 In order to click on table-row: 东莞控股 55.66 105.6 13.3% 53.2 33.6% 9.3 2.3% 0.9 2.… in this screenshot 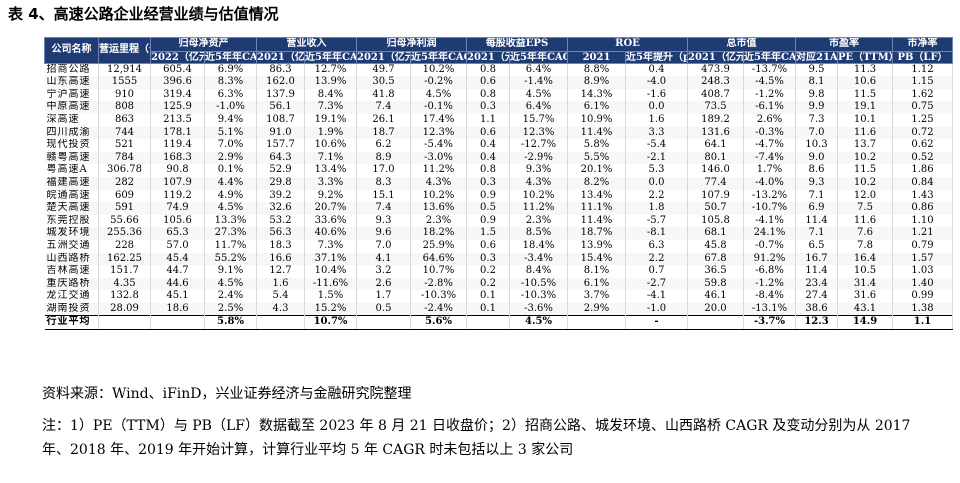, I will do `click(498, 221)`.